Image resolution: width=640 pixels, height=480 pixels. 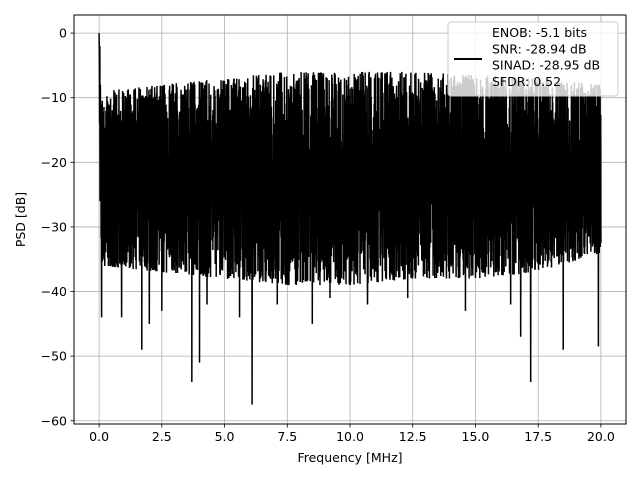 What do you see at coordinates (287, 436) in the screenshot?
I see `x-tick-label: 7.5` at bounding box center [287, 436].